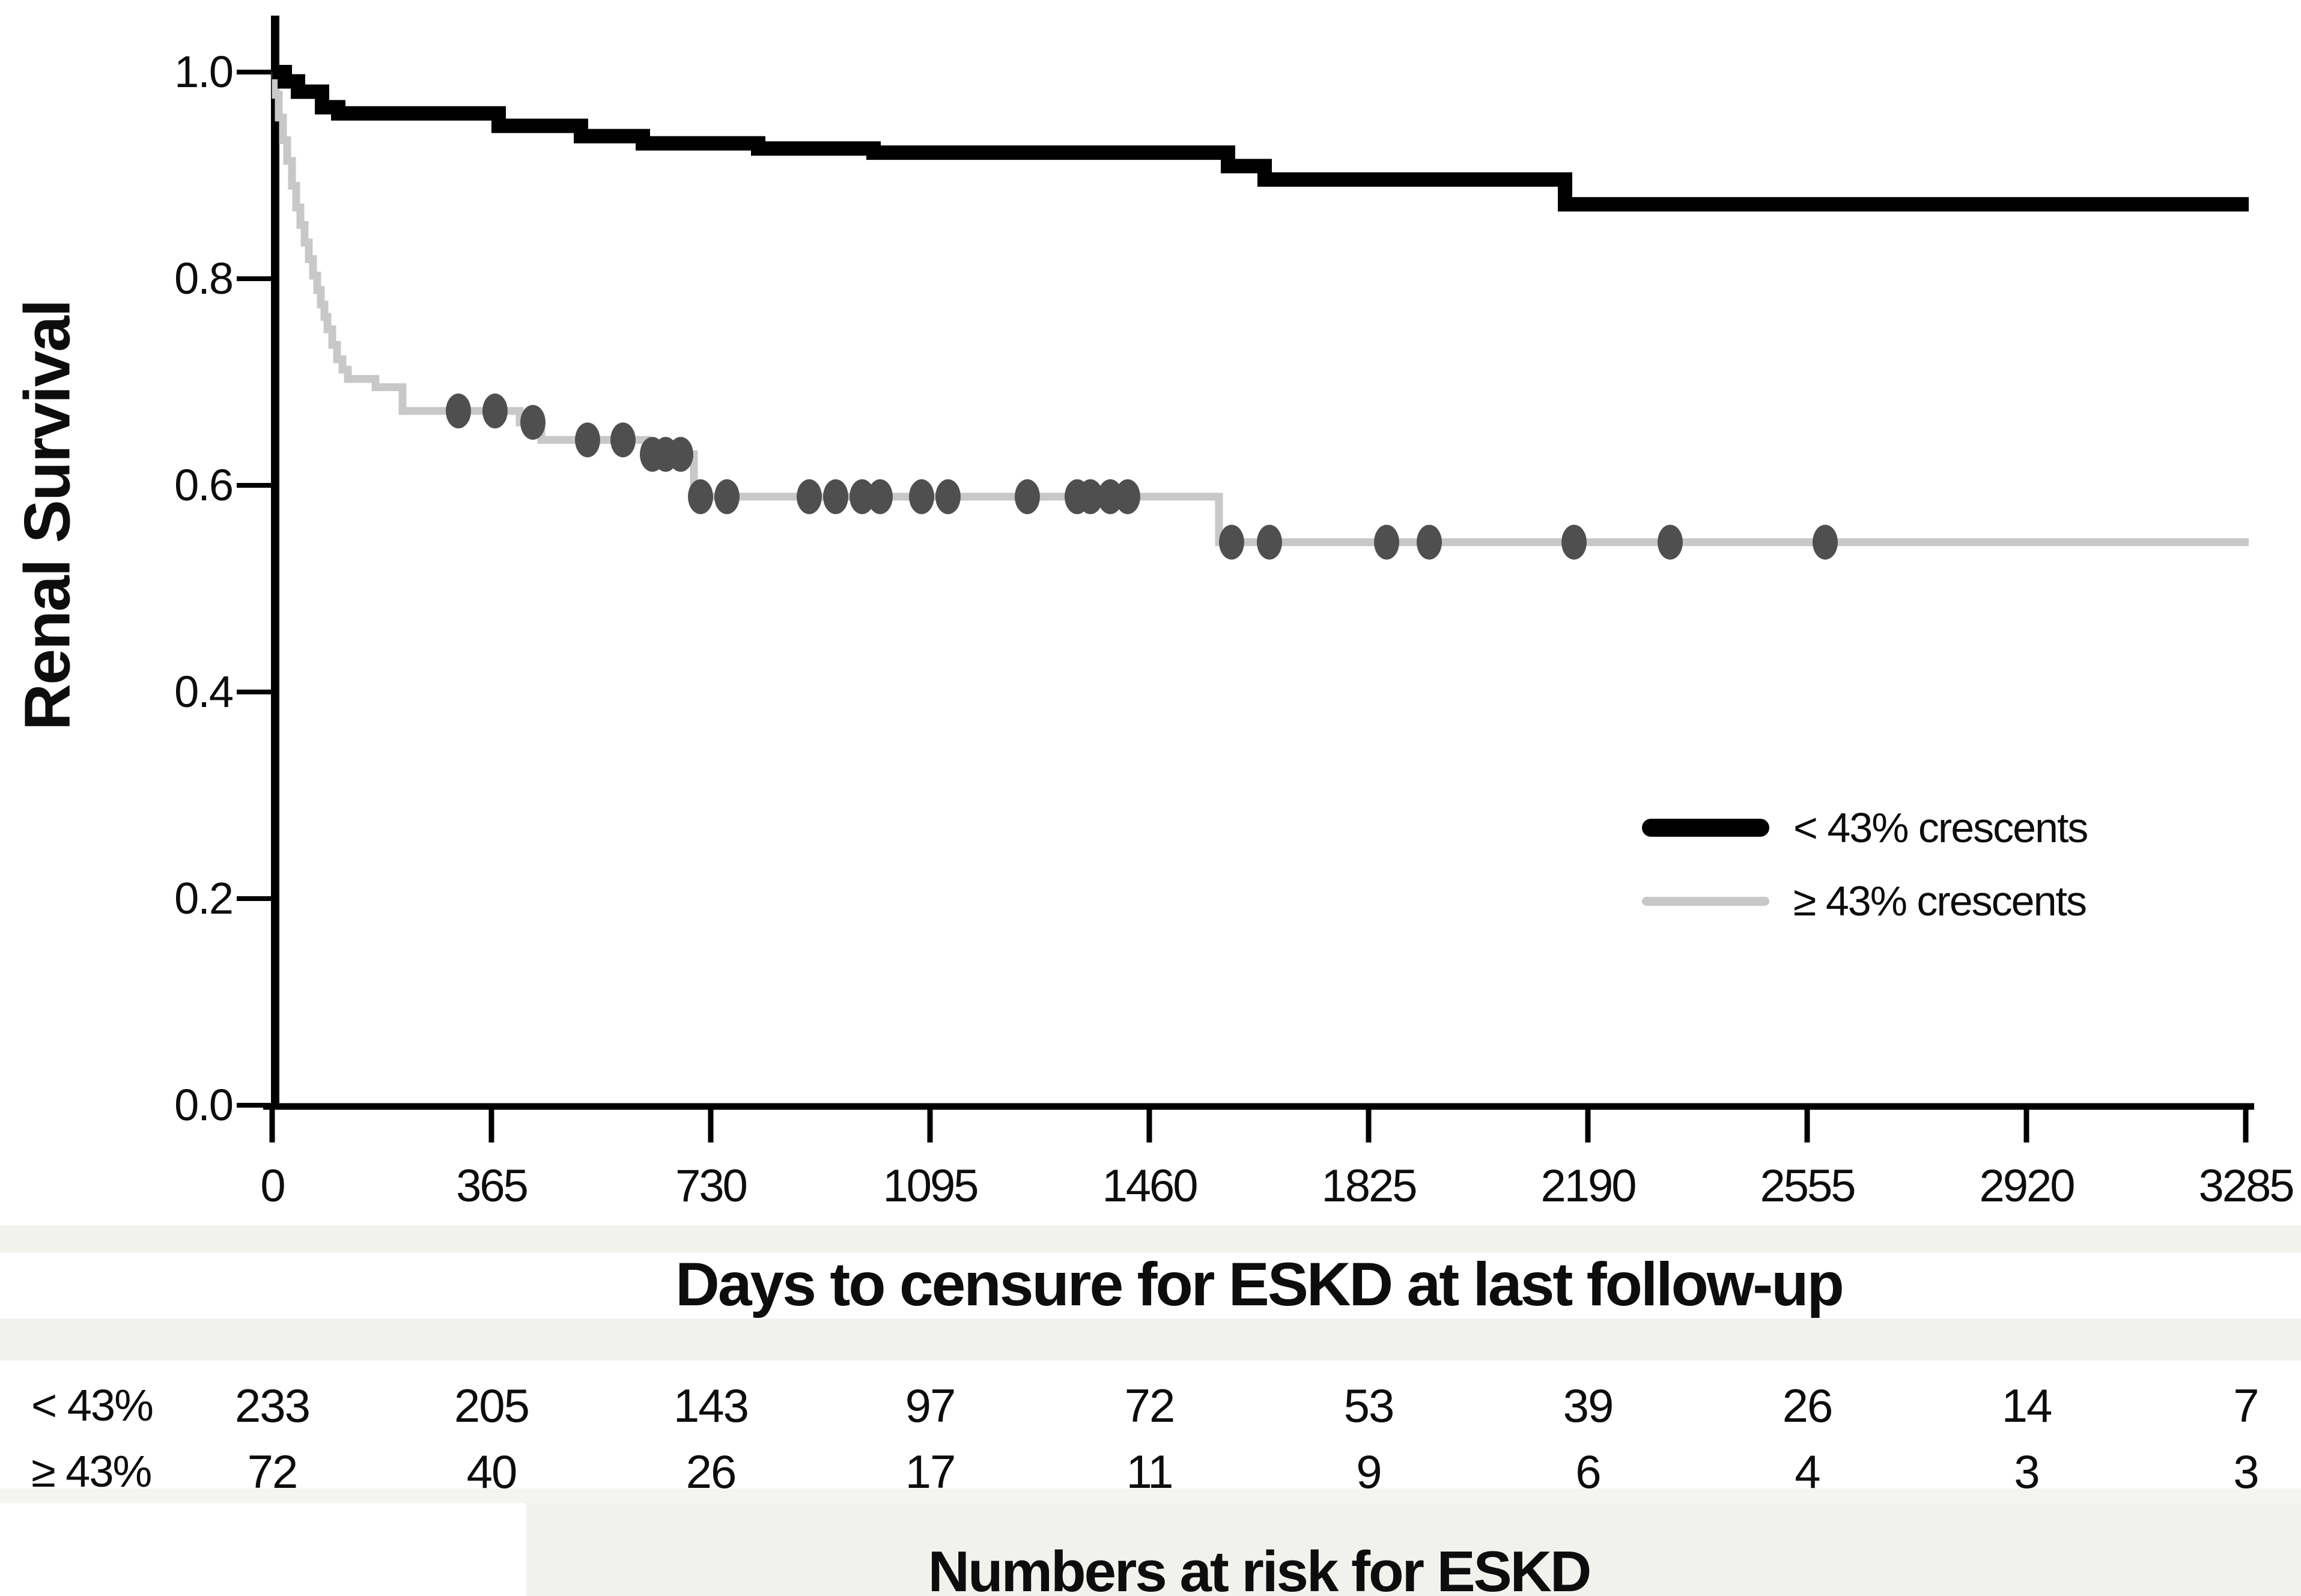 The image size is (2301, 1596). I want to click on y-axis-title: Renal Survival, so click(47, 515).